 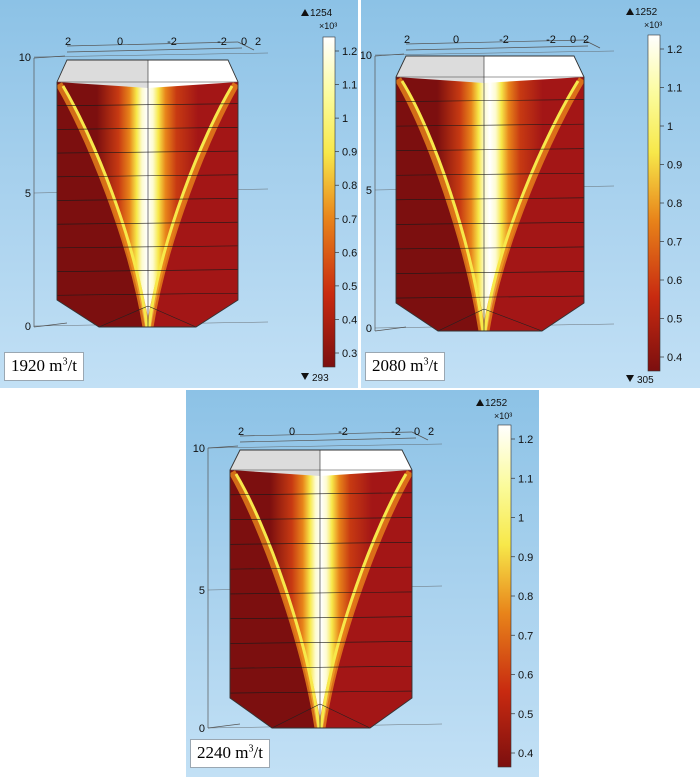 I want to click on colorbar-max-marker: 1254, so click(x=317, y=13).